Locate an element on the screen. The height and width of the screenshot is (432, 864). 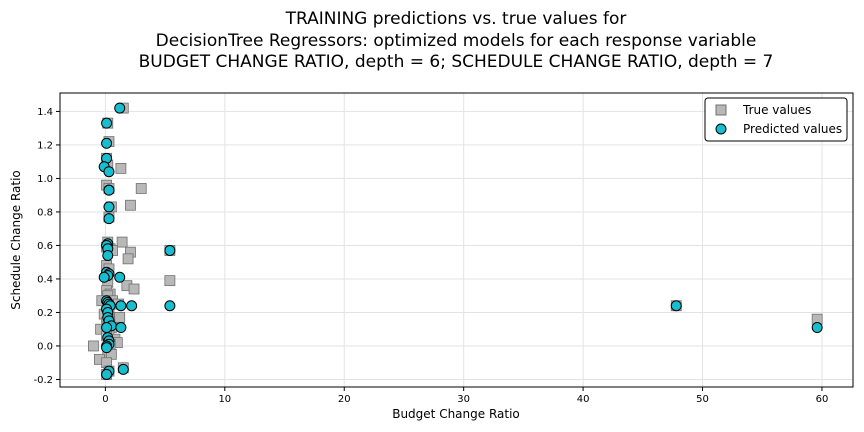
legend-label-true-values: True values is located at coordinates (776, 110).